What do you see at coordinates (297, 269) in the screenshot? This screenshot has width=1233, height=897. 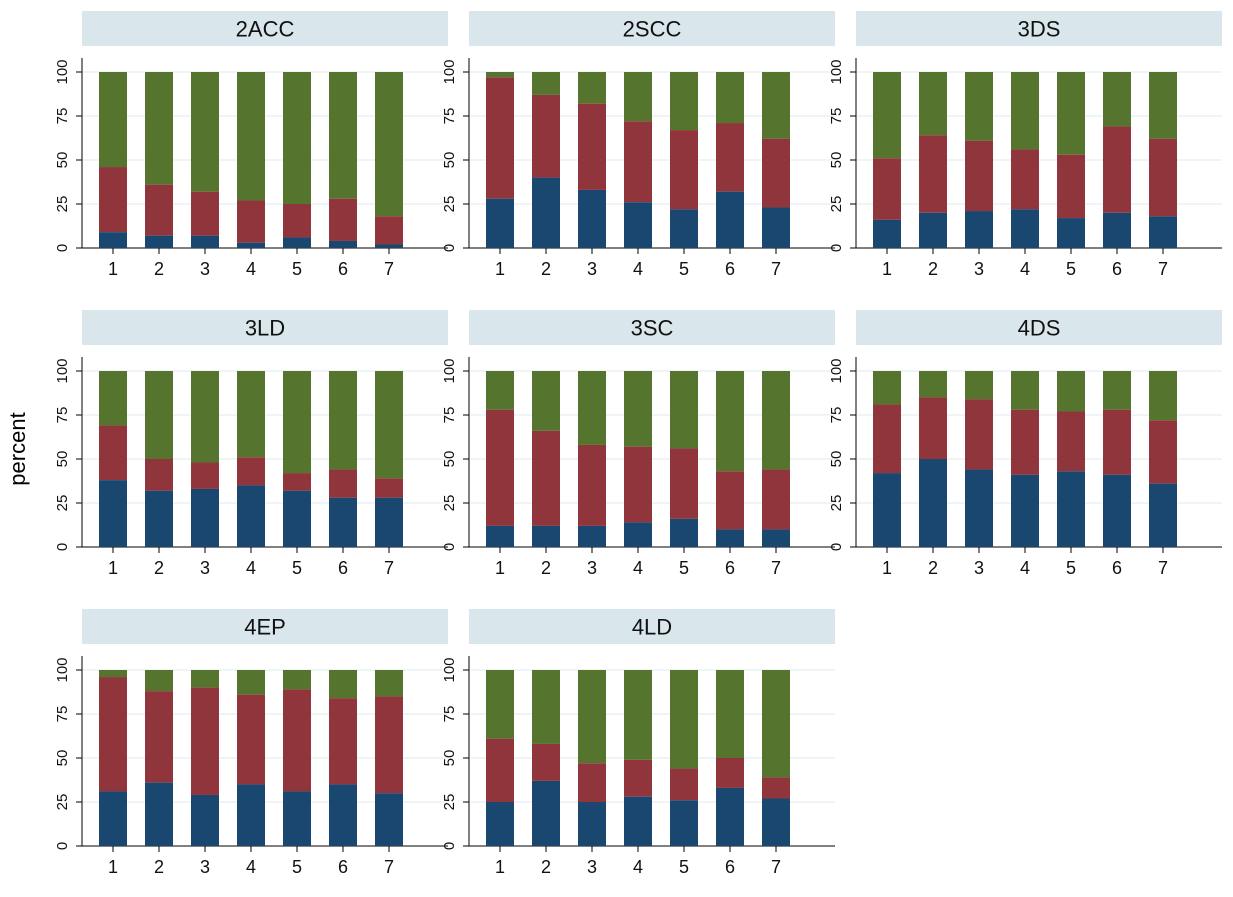 I see `x-tick-label: 5` at bounding box center [297, 269].